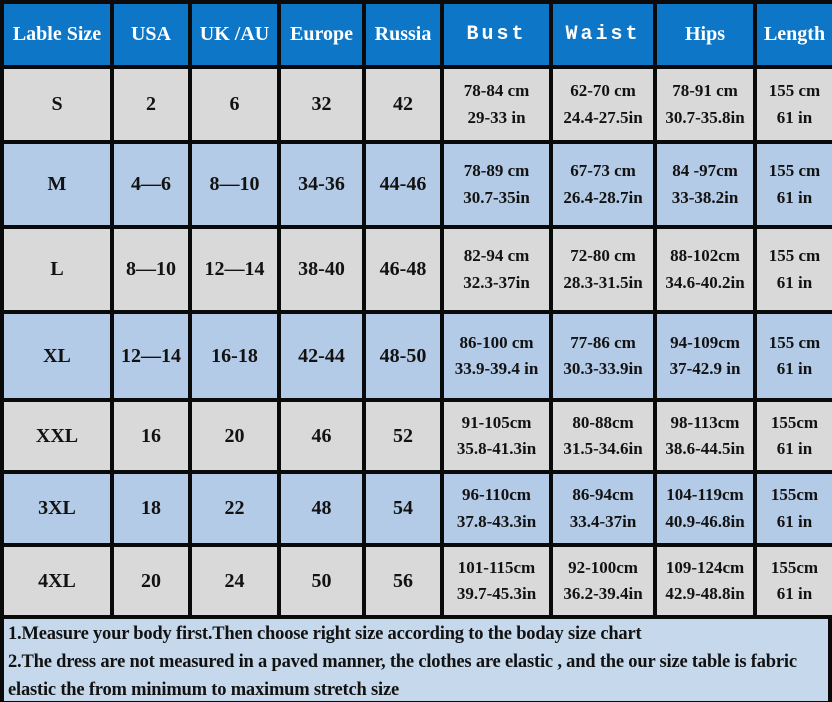  Describe the element at coordinates (321, 436) in the screenshot. I see `cell-europe: 46` at that location.